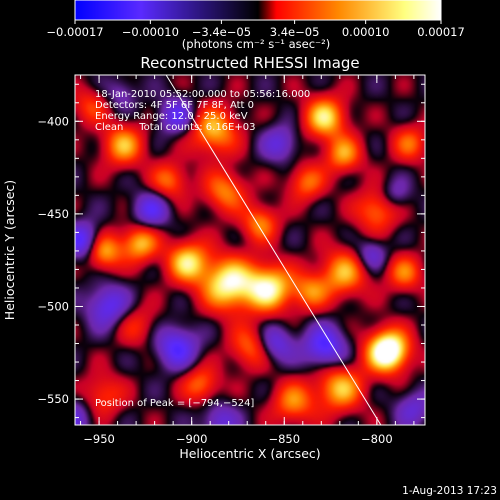  What do you see at coordinates (221, 32) in the screenshot?
I see `colorbar-tick-label: −3.4e−05` at bounding box center [221, 32].